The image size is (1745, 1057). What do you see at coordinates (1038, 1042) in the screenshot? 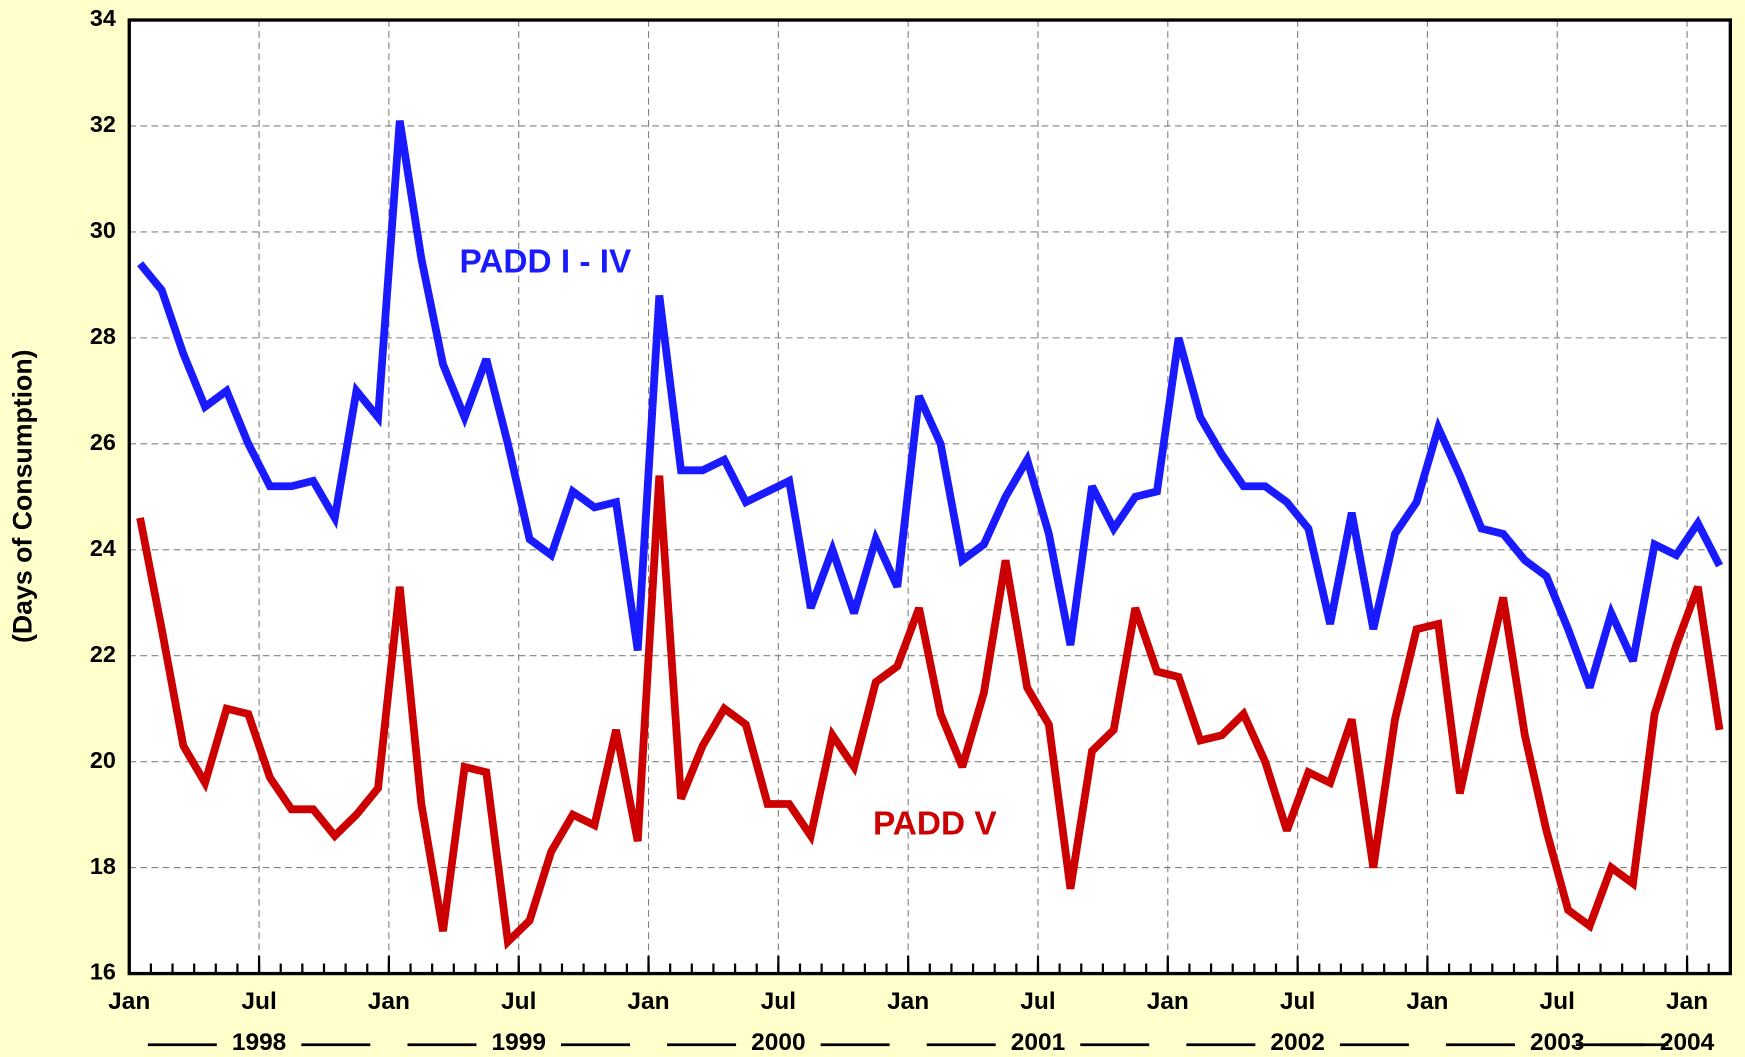
I see `year-label: 2001` at bounding box center [1038, 1042].